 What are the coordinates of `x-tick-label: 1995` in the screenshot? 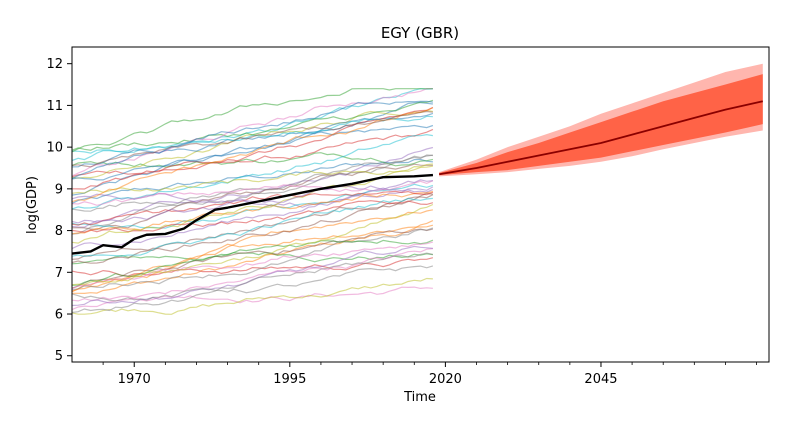 It's located at (289, 379).